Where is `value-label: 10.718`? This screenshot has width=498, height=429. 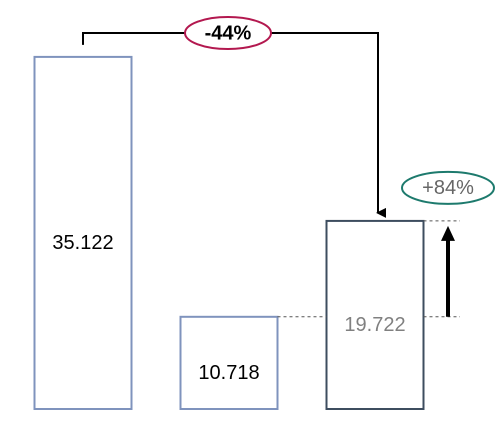
value-label: 10.718 is located at coordinates (228, 373).